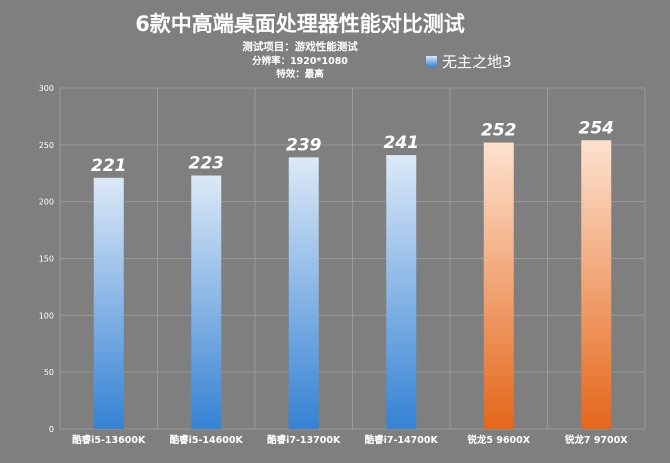  I want to click on chart-title: 6款中高端桌面处理器性能对比测试, so click(300, 24).